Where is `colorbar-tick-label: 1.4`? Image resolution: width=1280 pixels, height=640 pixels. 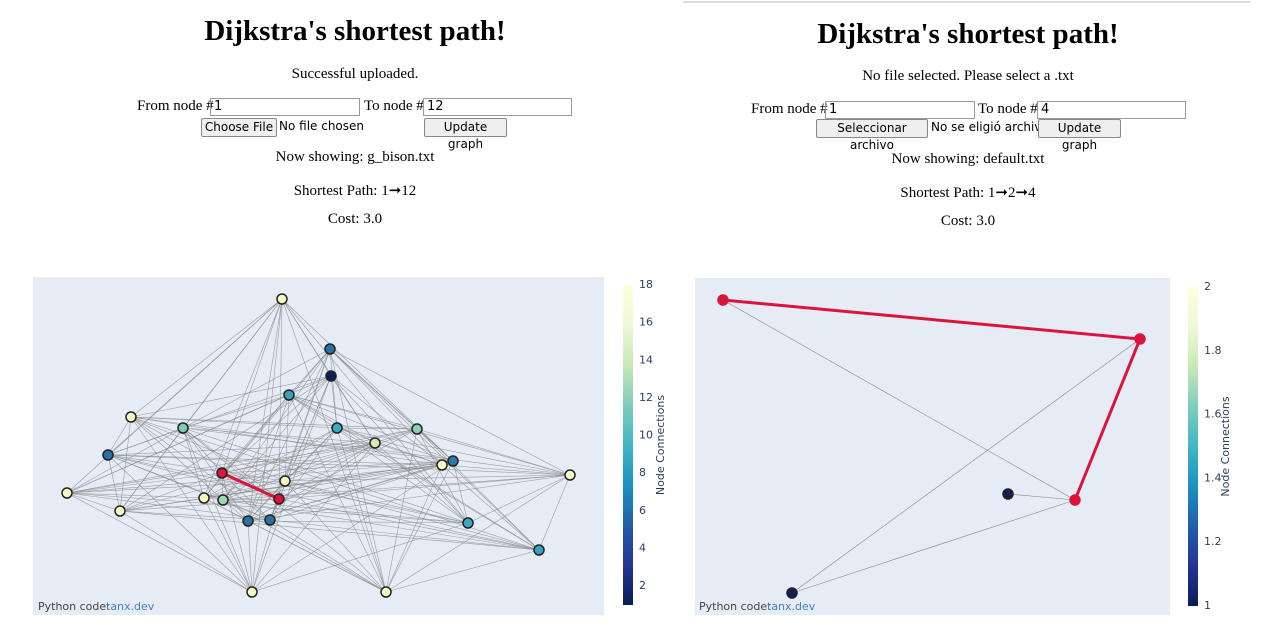 colorbar-tick-label: 1.4 is located at coordinates (1213, 477).